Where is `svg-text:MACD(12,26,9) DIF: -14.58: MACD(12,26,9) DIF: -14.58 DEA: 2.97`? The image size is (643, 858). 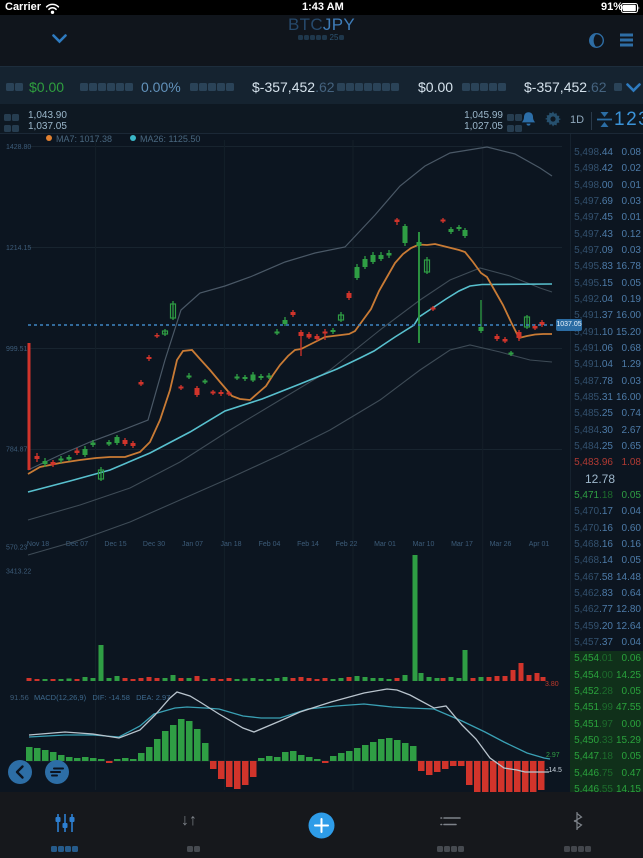 svg-text:MACD(12,26,9) DIF: -14.58: MACD(12,26,9) DIF: -14.58 DEA: 2.97 is located at coordinates (102, 697).